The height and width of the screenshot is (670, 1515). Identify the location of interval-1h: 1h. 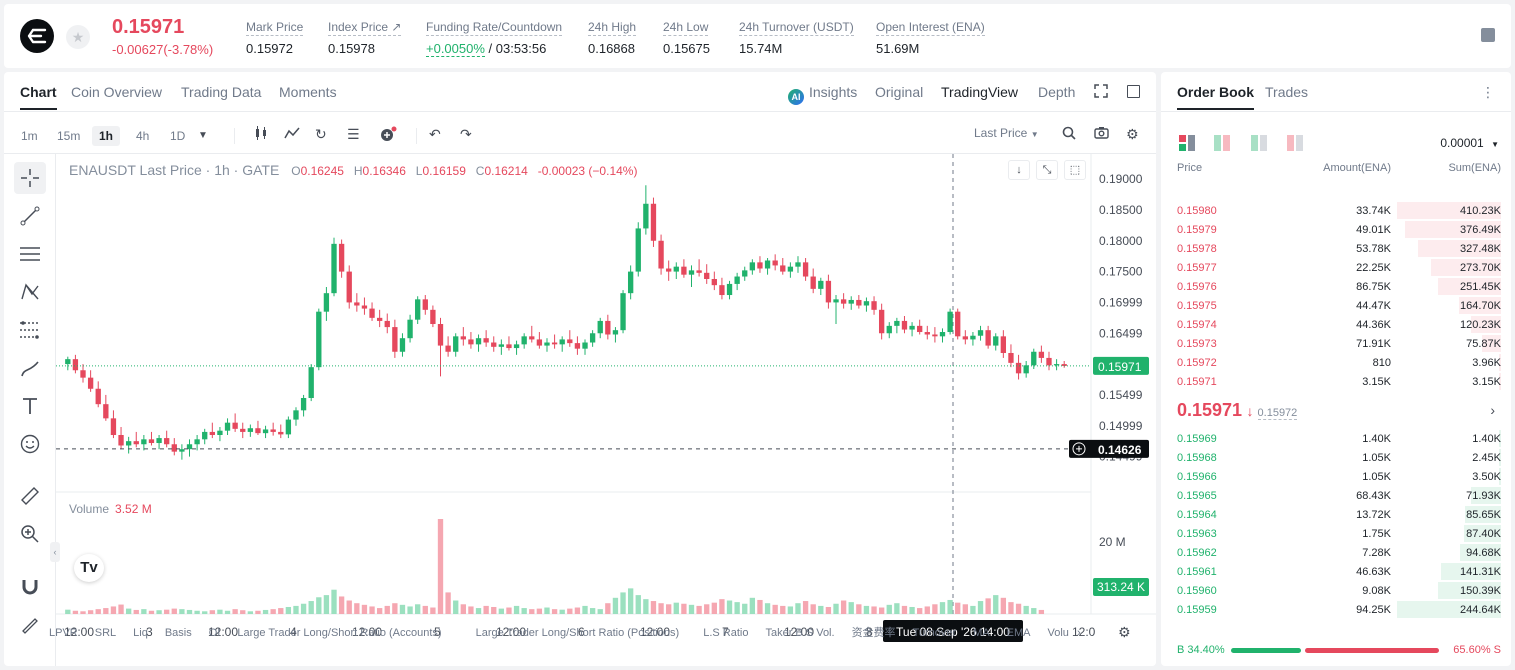
(106, 136).